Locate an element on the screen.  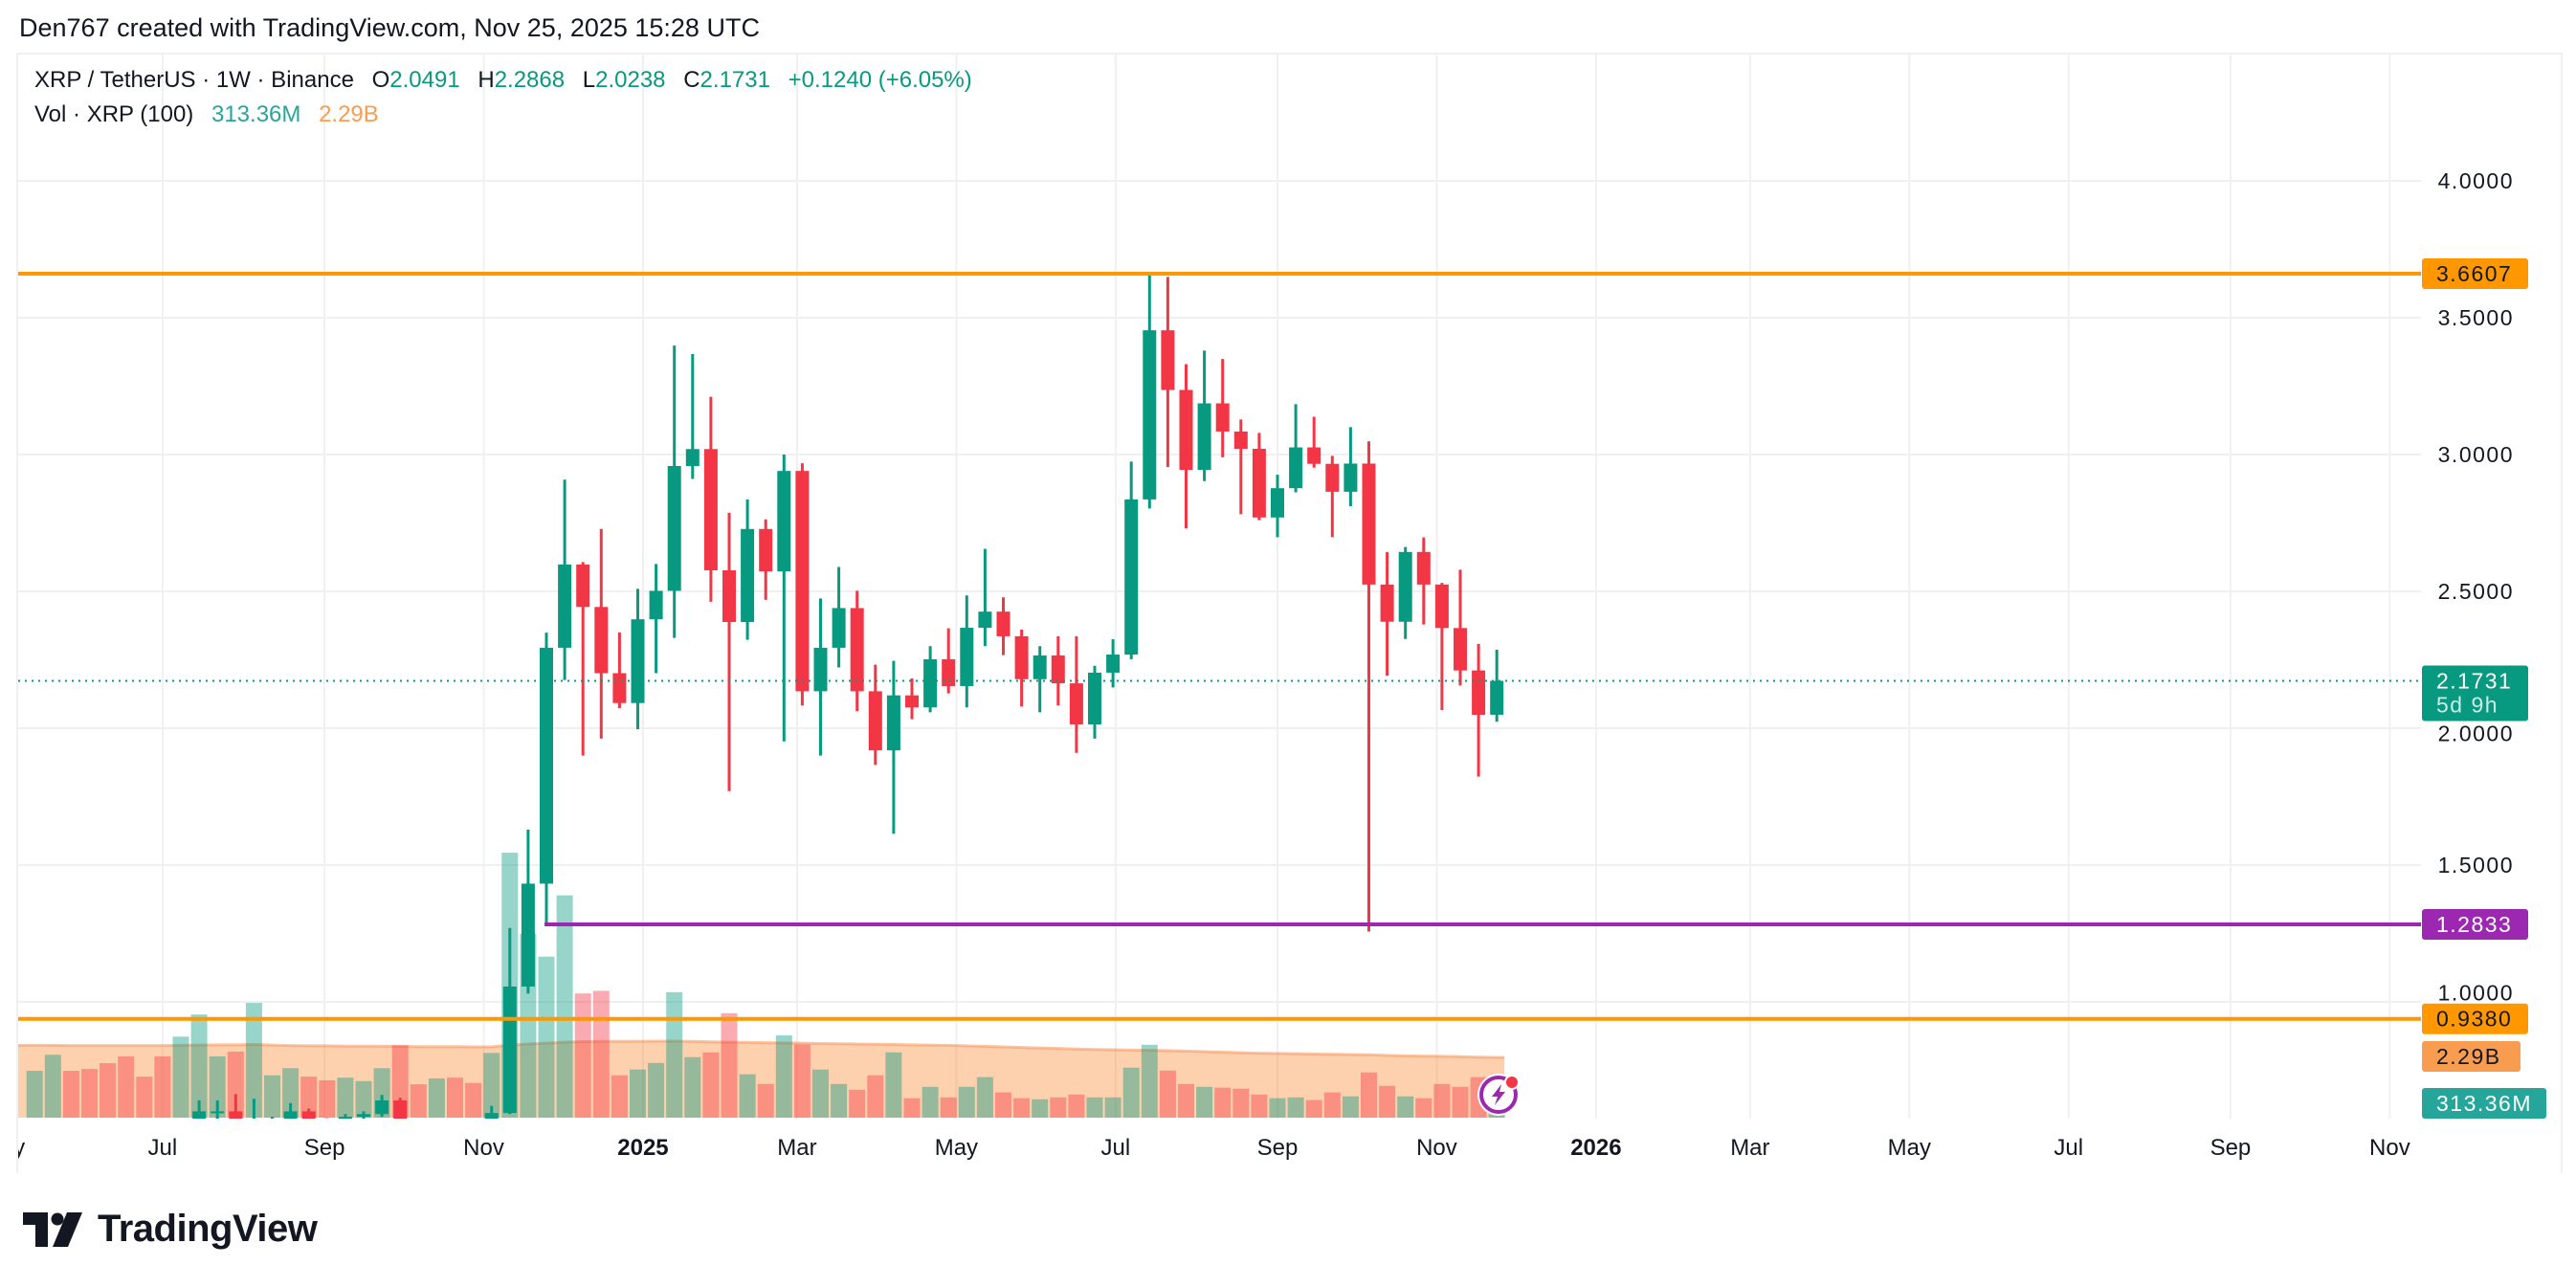
tradingview-logo-icon is located at coordinates (52, 1229).